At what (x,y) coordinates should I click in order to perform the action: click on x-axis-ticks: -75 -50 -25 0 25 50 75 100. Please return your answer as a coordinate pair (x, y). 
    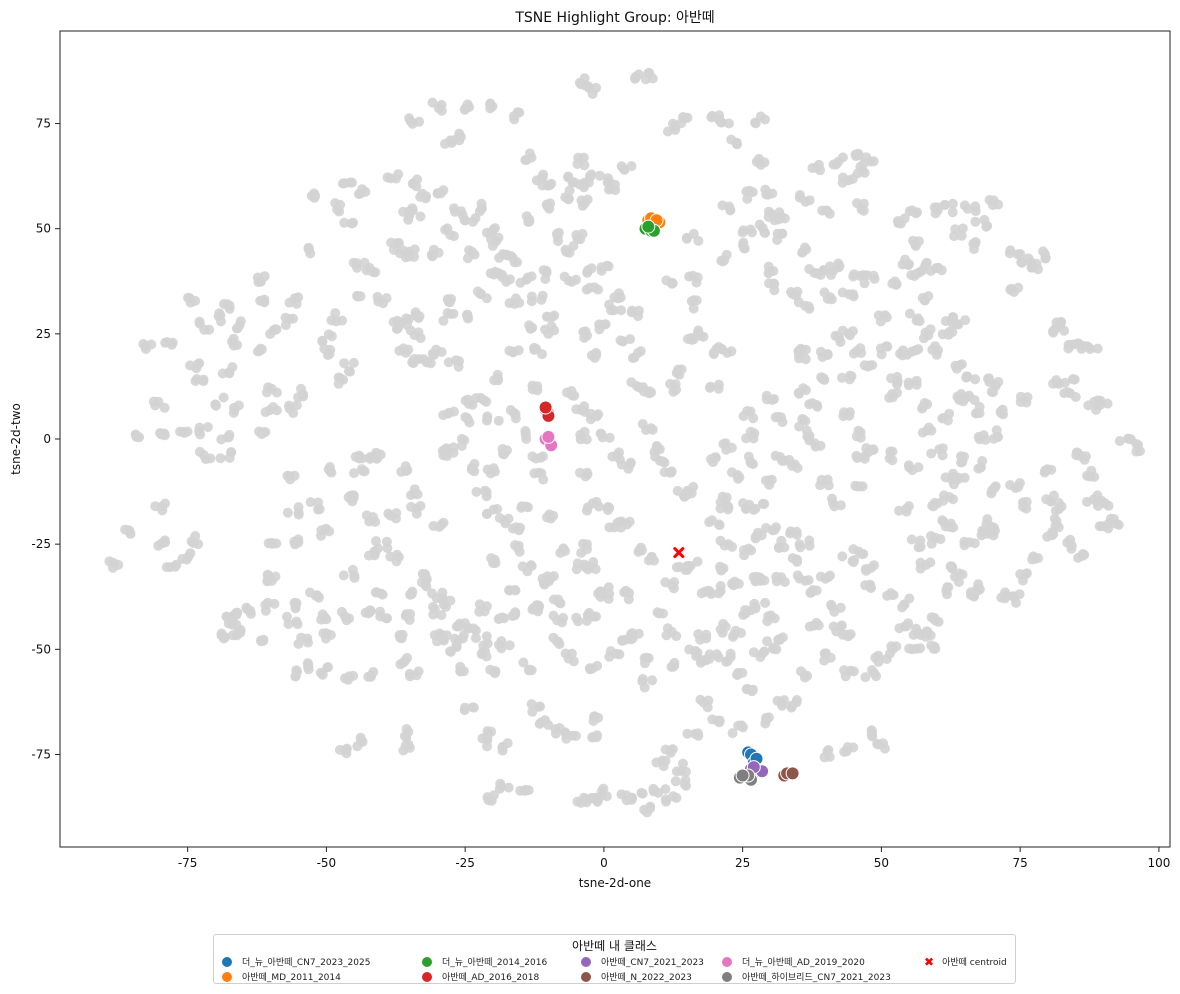
    Looking at the image, I should click on (674, 858).